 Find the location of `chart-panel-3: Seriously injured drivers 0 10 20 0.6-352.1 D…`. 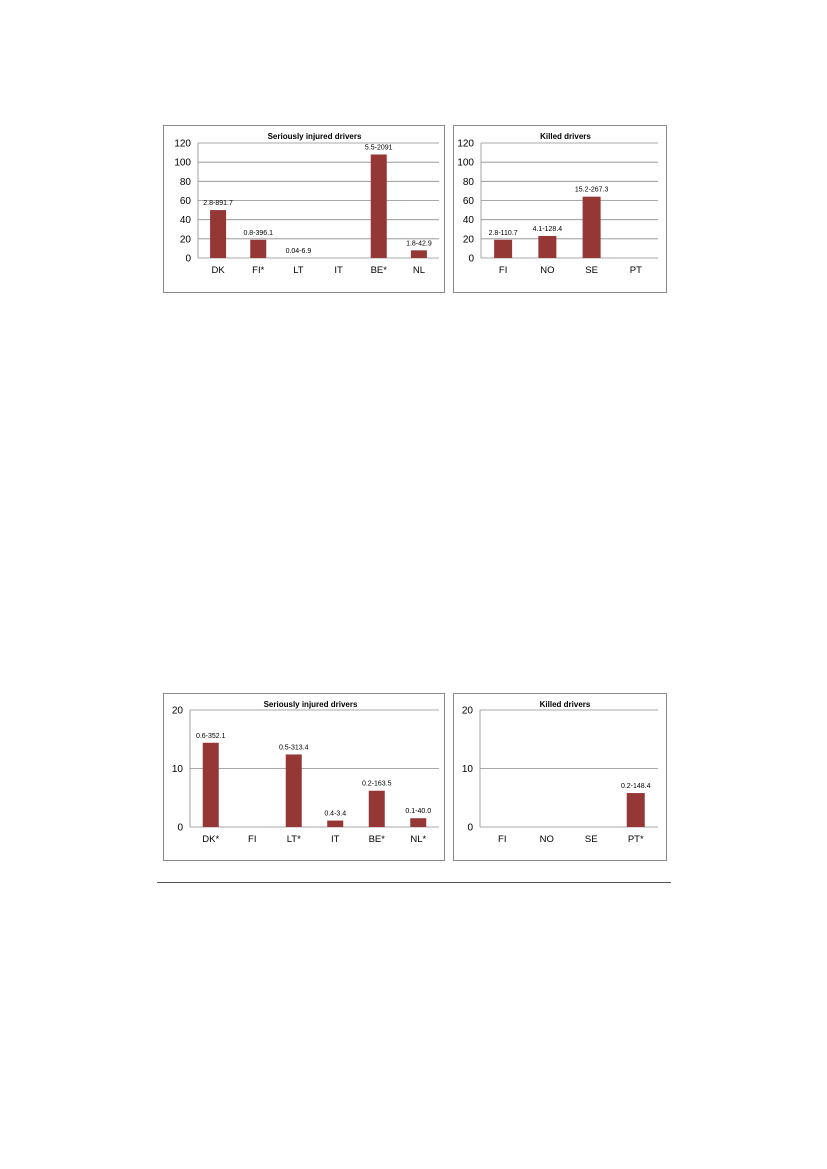

chart-panel-3: Seriously injured drivers 0 10 20 0.6-352.1 D… is located at coordinates (304, 777).